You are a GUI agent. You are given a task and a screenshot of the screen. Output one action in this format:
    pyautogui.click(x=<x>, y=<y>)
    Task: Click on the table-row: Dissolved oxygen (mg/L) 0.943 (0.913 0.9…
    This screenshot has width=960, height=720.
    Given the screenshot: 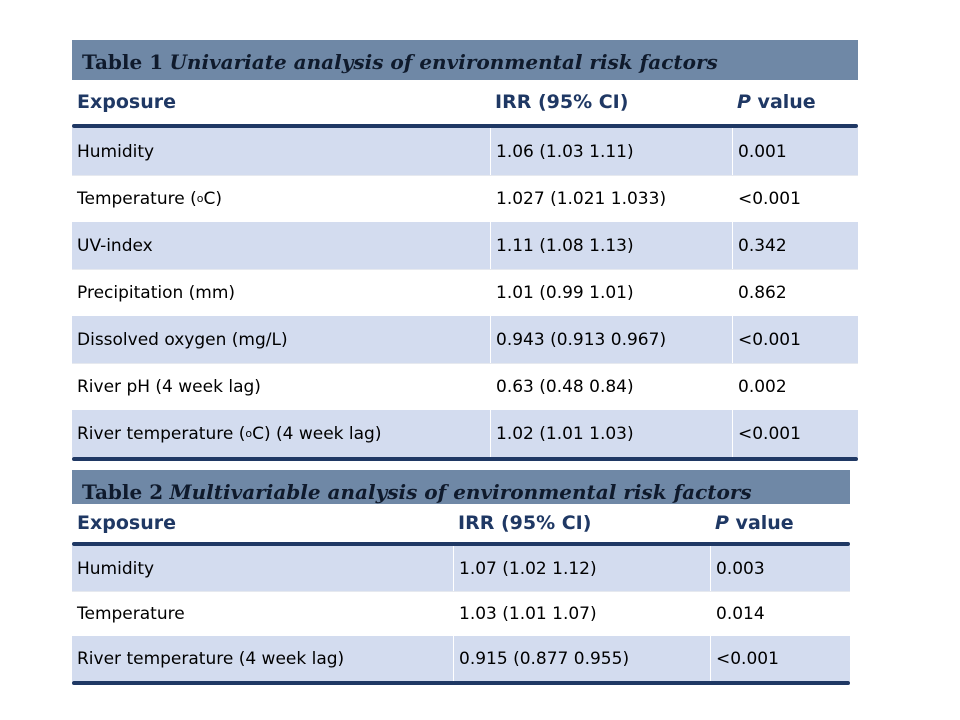 What is the action you would take?
    pyautogui.click(x=465, y=339)
    